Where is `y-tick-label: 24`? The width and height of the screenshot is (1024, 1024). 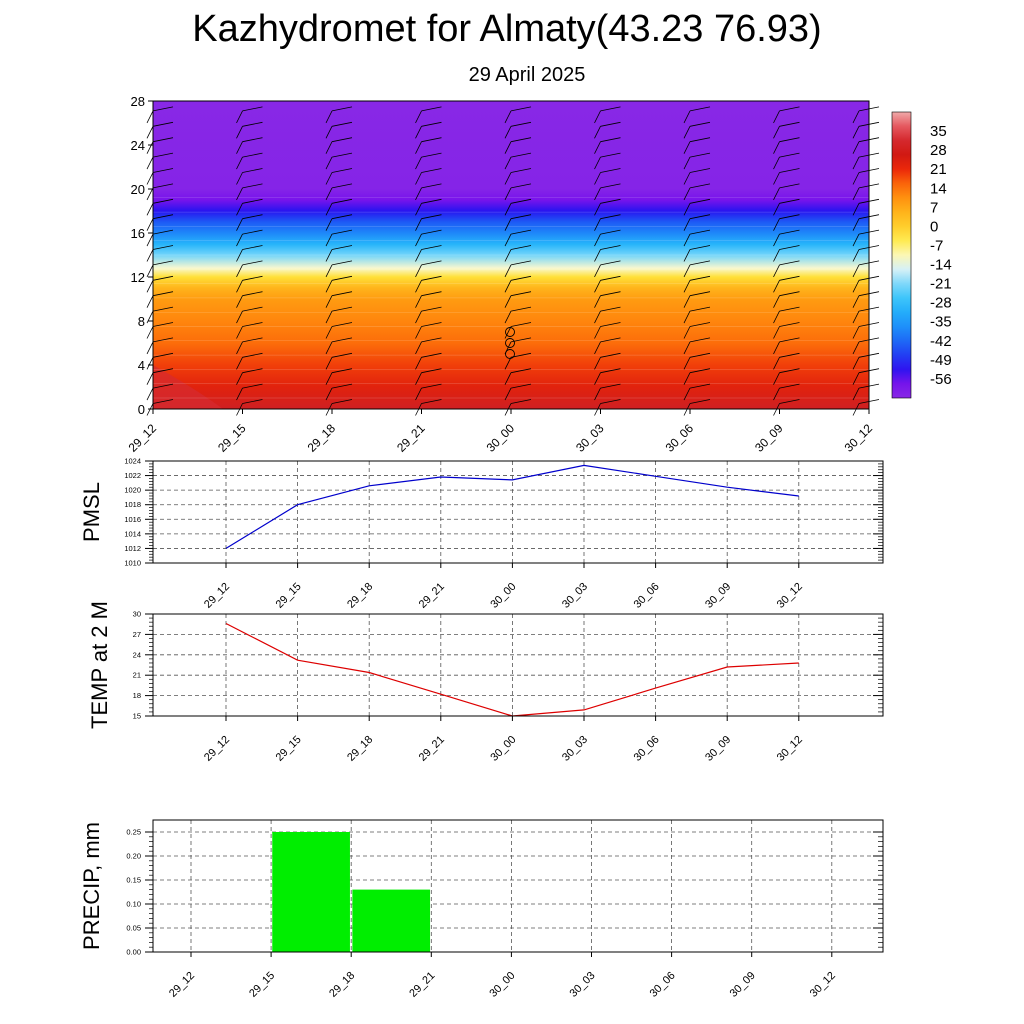
y-tick-label: 24 is located at coordinates (137, 654).